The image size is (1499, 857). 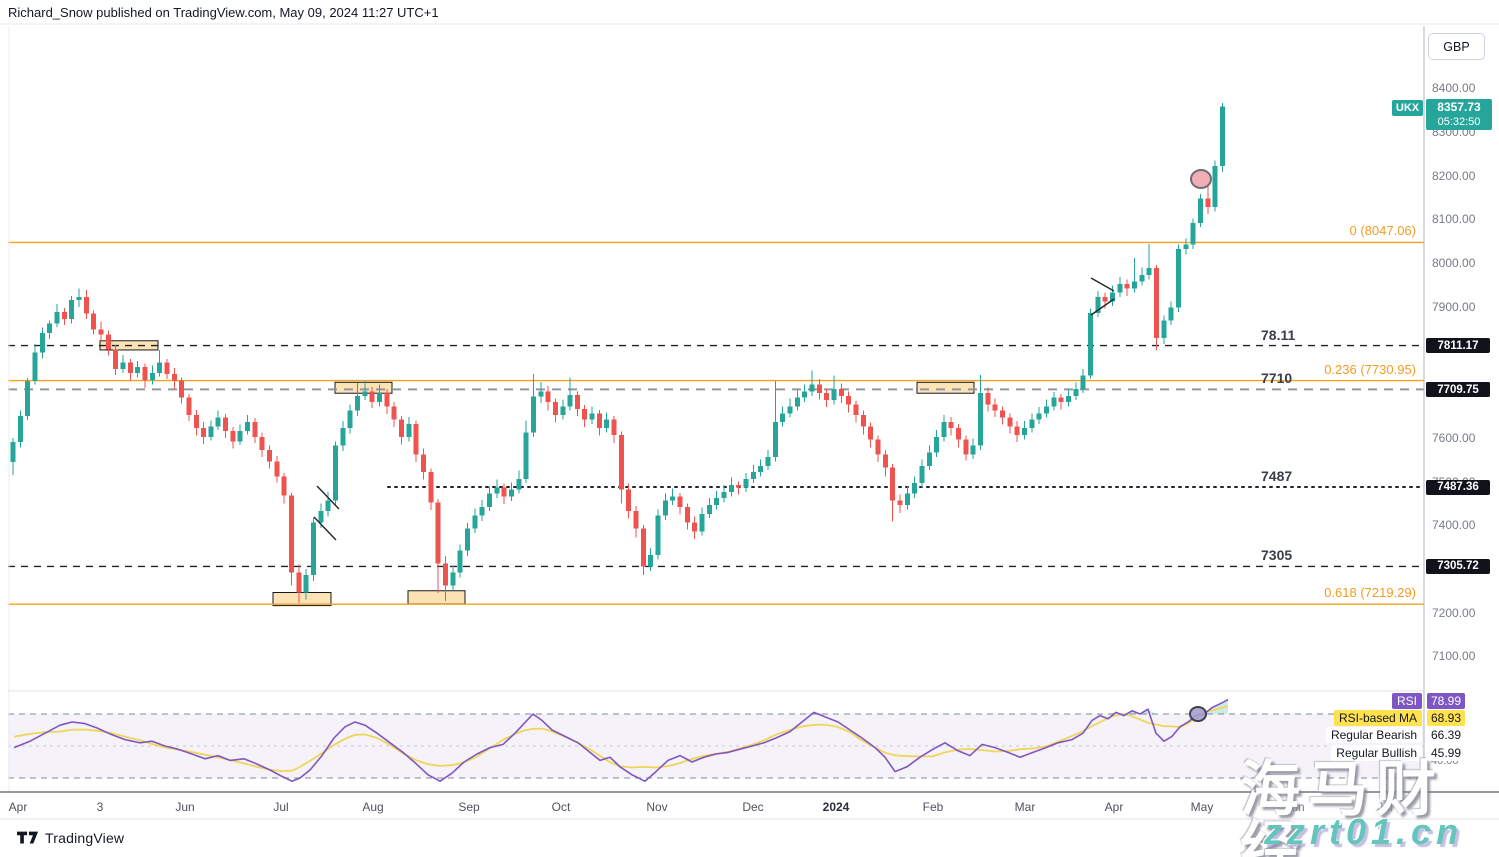 What do you see at coordinates (1454, 263) in the screenshot?
I see `price-axis-label: 8000.00` at bounding box center [1454, 263].